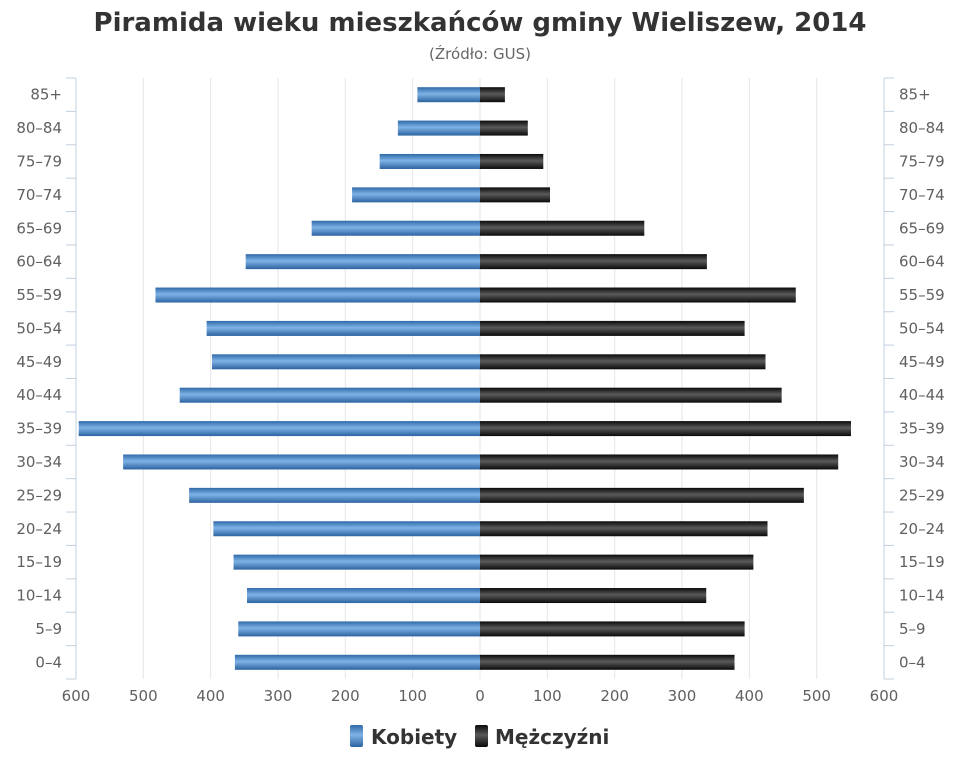 The image size is (960, 768). Describe the element at coordinates (39, 195) in the screenshot. I see `category-label-left: 70–74` at that location.